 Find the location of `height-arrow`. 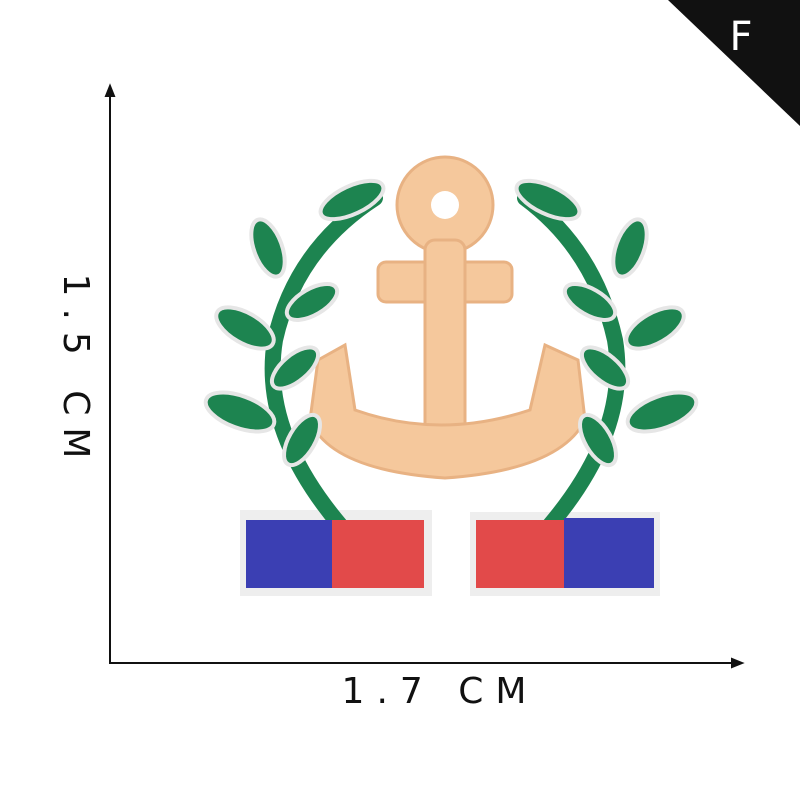

height-arrow is located at coordinates (110, 90).